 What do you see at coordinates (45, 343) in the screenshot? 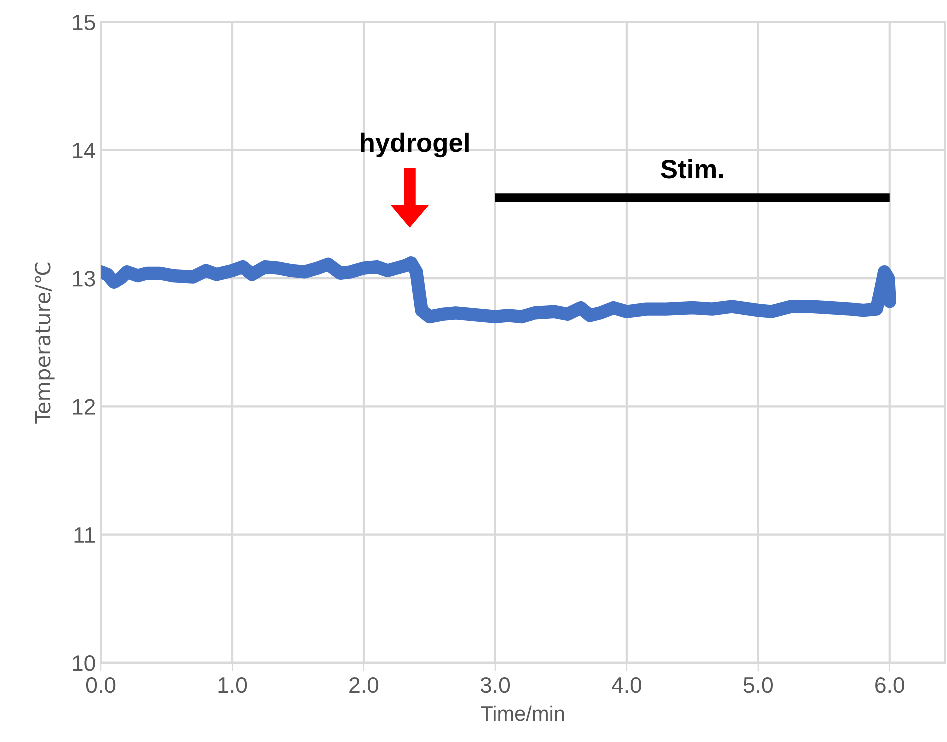
I see `y-axis-title: Temperature/℃` at bounding box center [45, 343].